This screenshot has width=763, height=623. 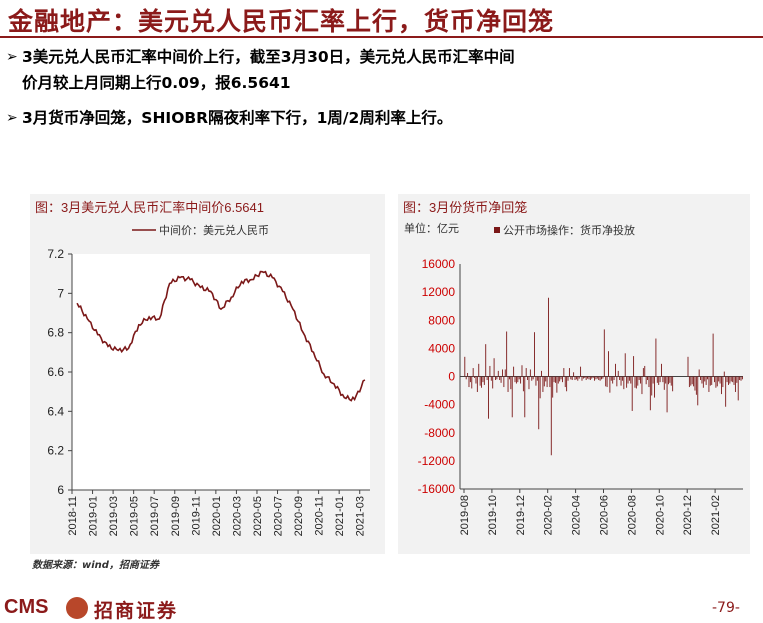 What do you see at coordinates (660, 515) in the screenshot?
I see `x-tick-label: 2020-10` at bounding box center [660, 515].